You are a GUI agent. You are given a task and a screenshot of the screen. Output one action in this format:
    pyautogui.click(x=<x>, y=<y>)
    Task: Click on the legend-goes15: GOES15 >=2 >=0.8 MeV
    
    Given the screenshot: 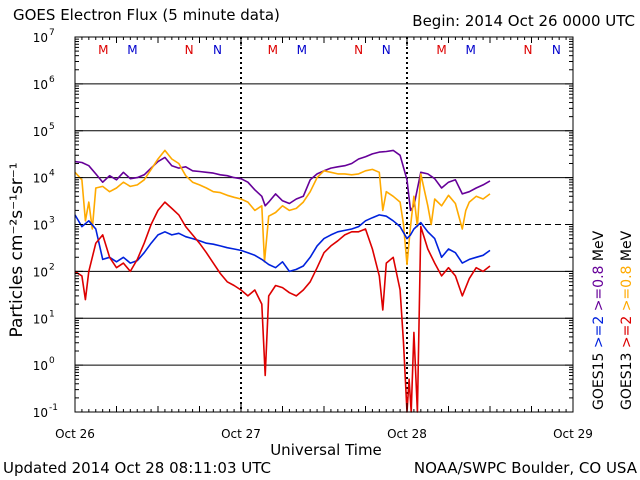 What is the action you would take?
    pyautogui.click(x=599, y=320)
    